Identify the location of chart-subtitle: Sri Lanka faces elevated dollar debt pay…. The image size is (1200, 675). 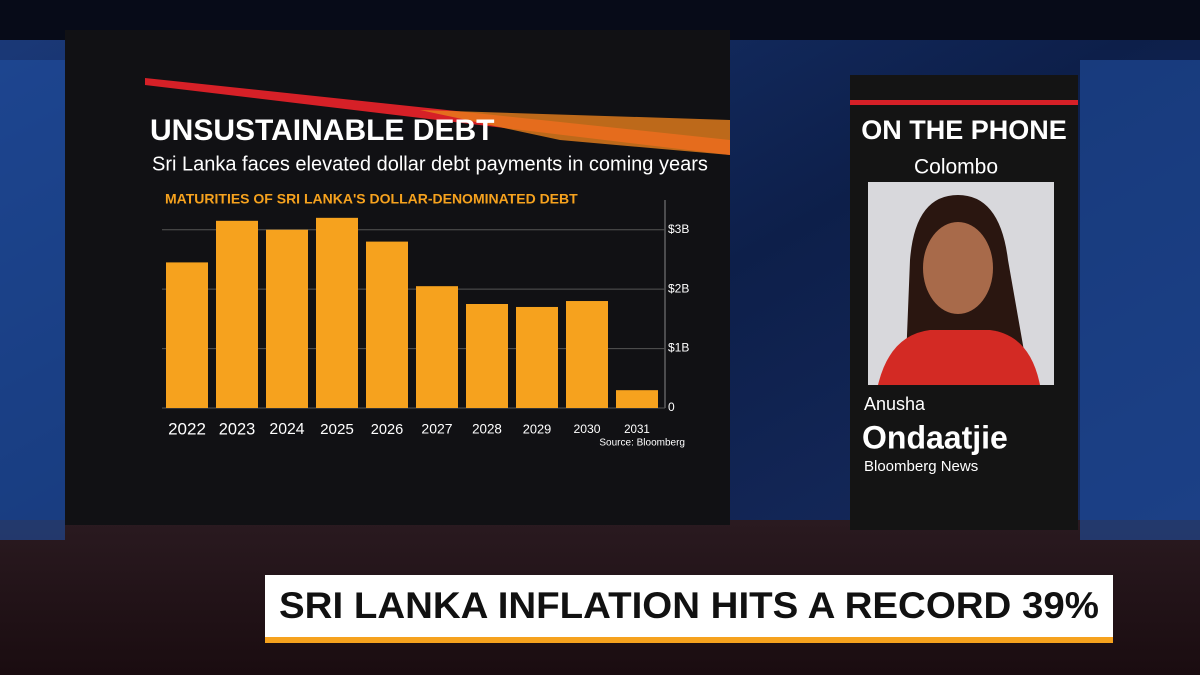
(430, 164).